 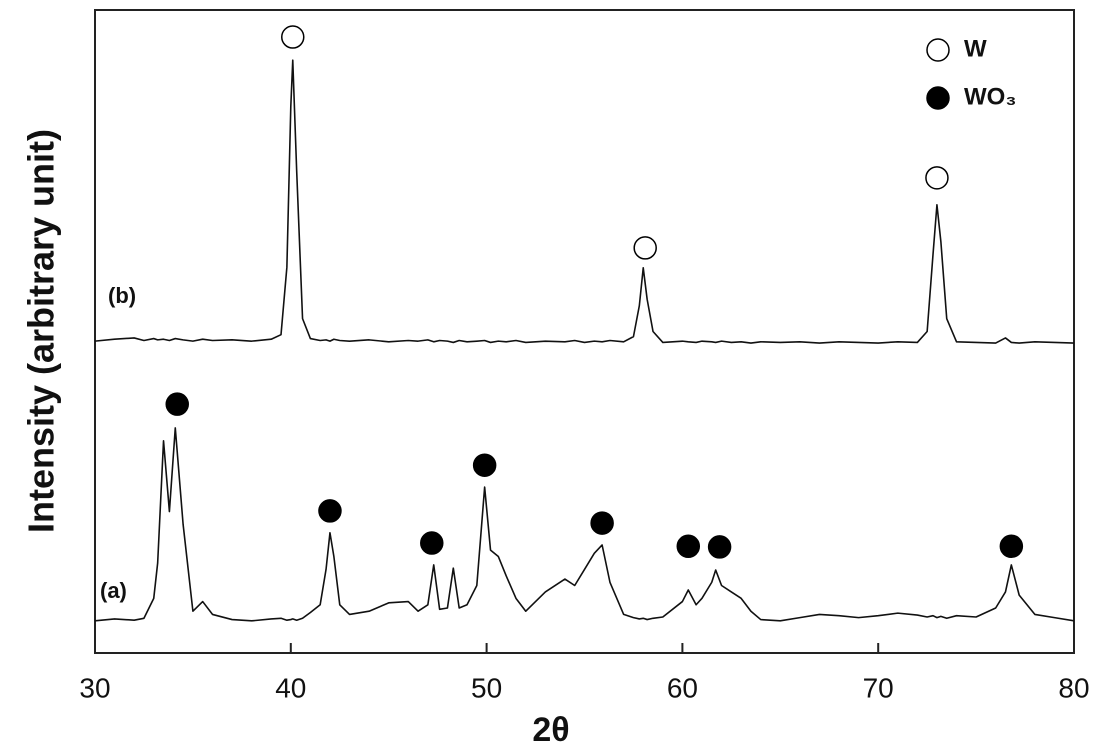 I want to click on x-tick-label: 50, so click(x=486, y=687).